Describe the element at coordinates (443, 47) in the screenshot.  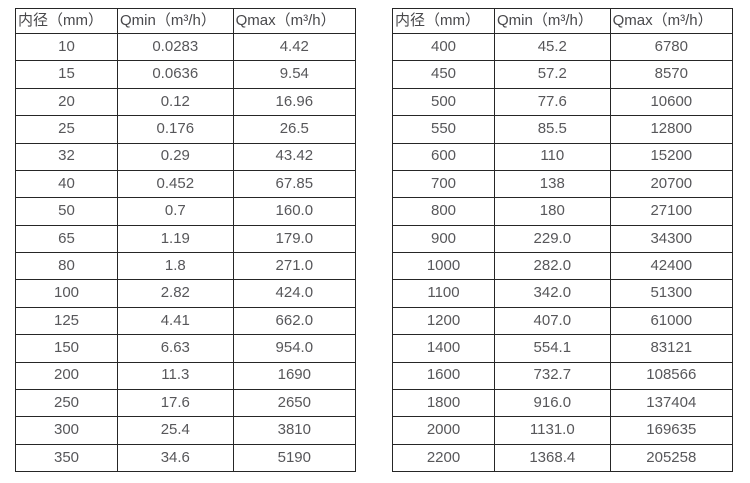
I see `table-cell: 400` at that location.